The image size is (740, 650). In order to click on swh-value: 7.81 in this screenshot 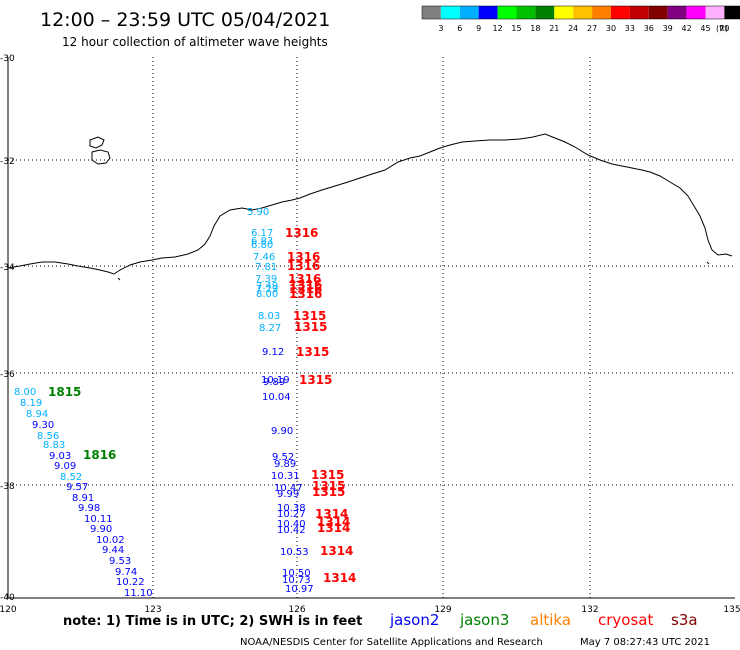, I will do `click(266, 267)`.